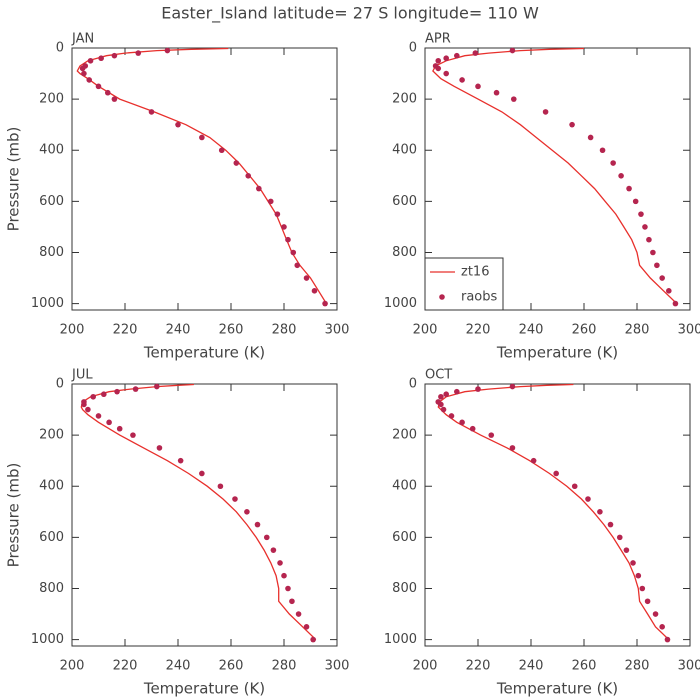 This screenshot has width=700, height=700. What do you see at coordinates (557, 353) in the screenshot?
I see `x-axis-label: Temperature (K)` at bounding box center [557, 353].